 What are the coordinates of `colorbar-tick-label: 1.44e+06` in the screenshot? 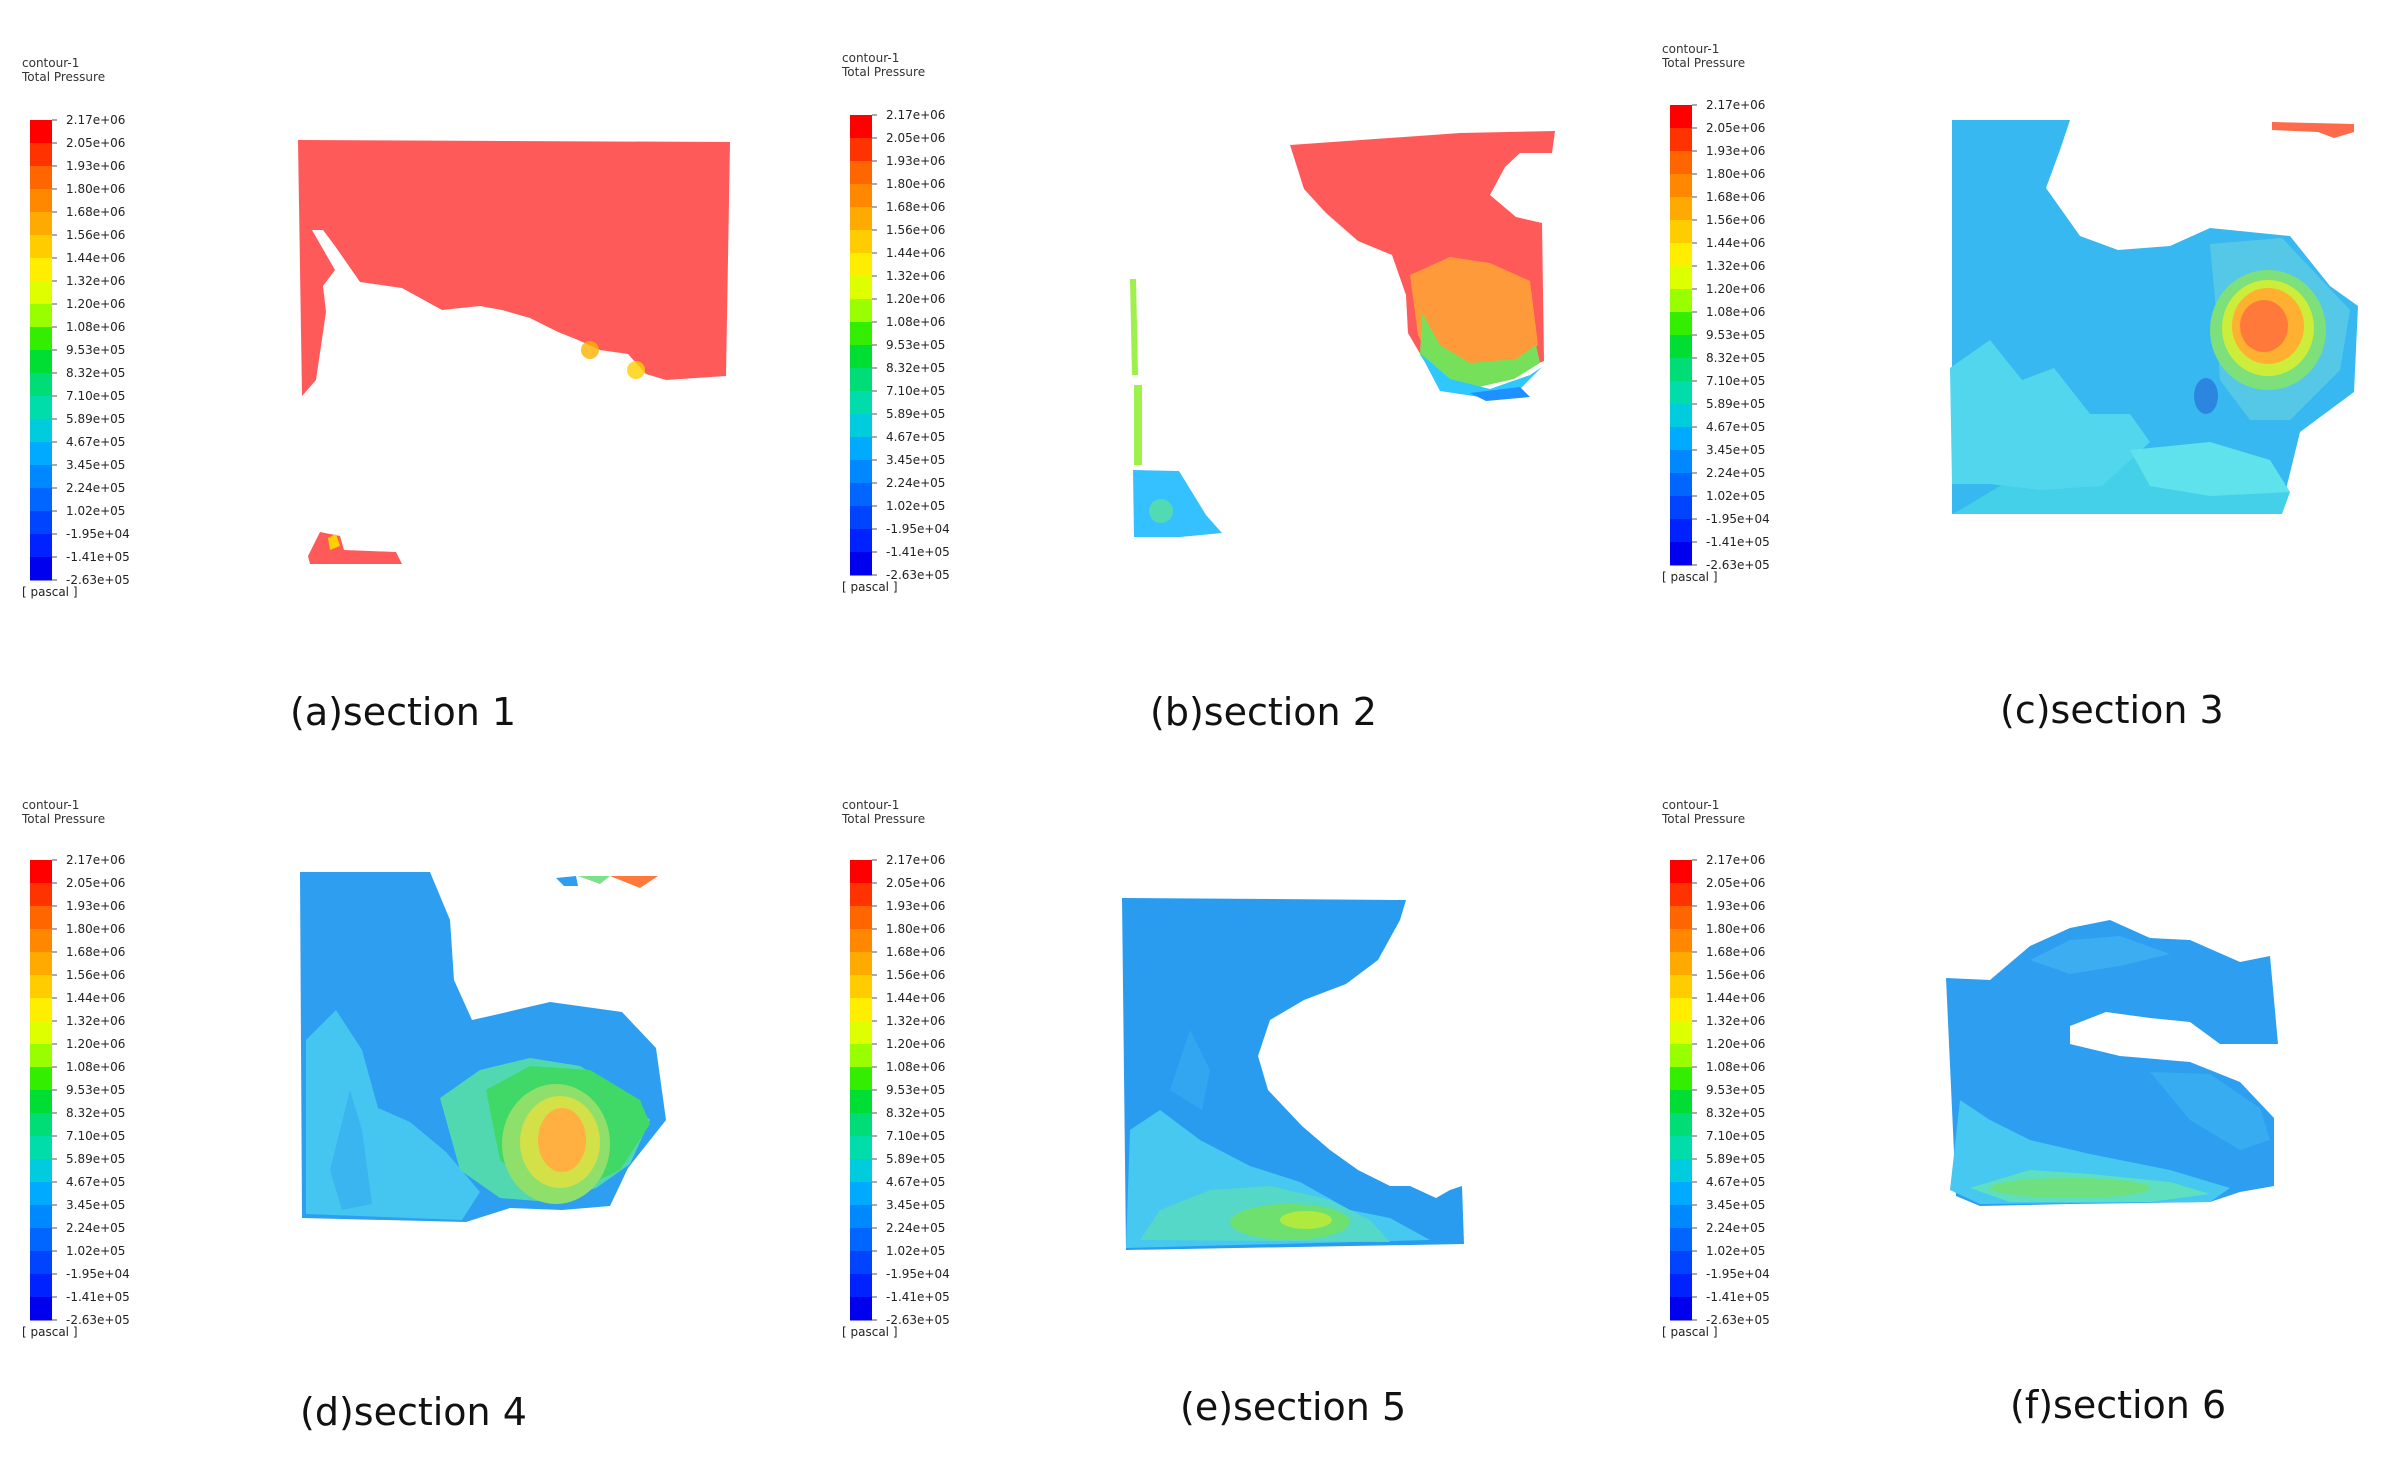 It's located at (95, 258).